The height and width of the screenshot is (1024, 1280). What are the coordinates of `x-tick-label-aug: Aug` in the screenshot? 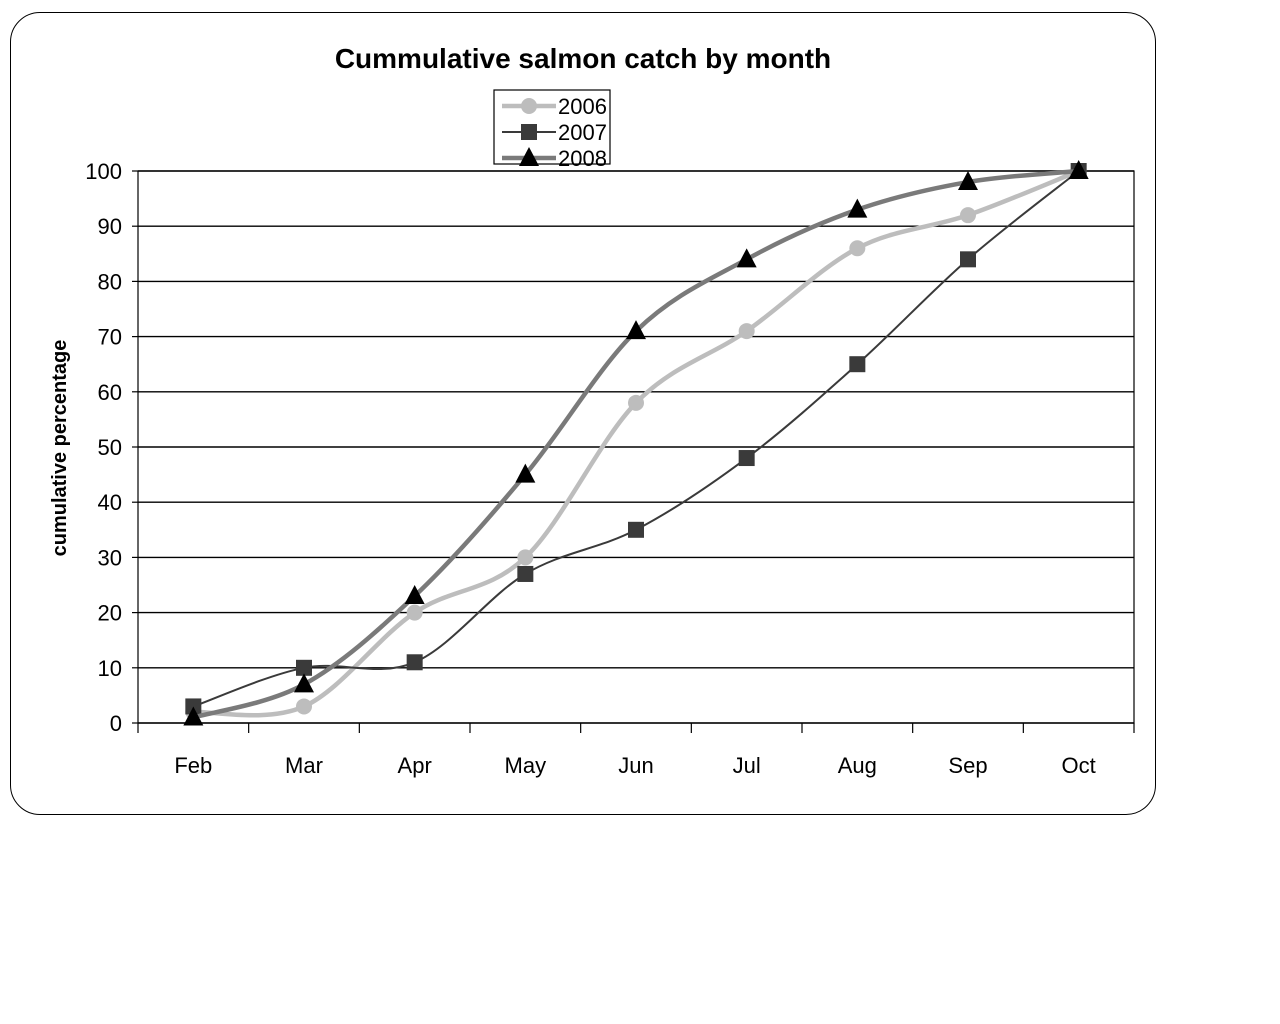 It's located at (857, 765).